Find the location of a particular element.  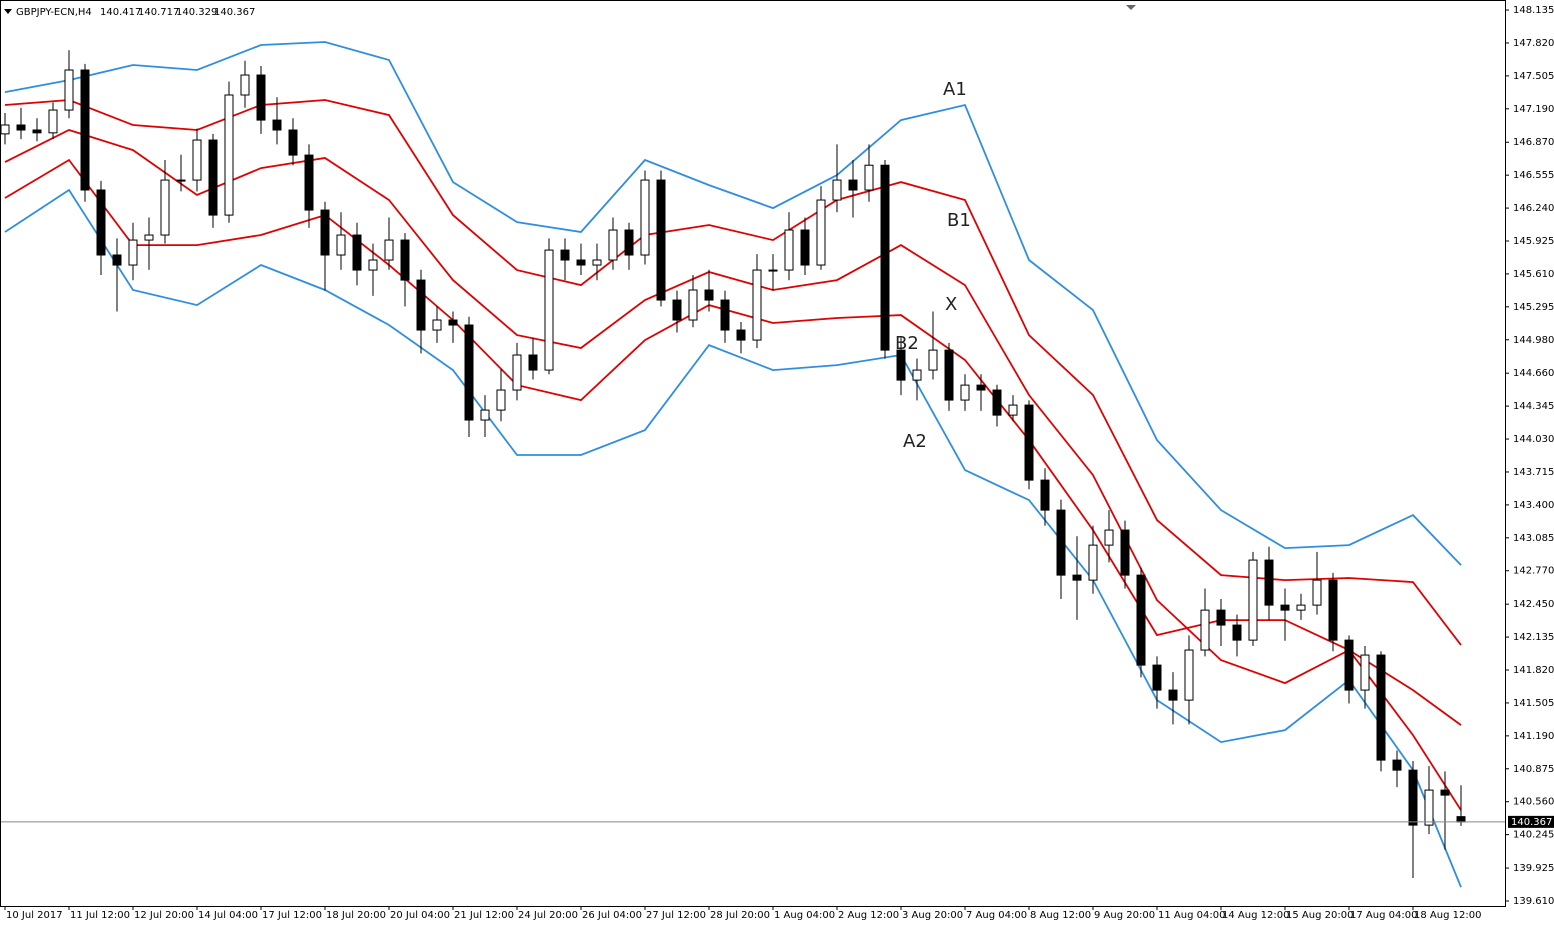

y-tick-label: 147.820 is located at coordinates (1533, 43).